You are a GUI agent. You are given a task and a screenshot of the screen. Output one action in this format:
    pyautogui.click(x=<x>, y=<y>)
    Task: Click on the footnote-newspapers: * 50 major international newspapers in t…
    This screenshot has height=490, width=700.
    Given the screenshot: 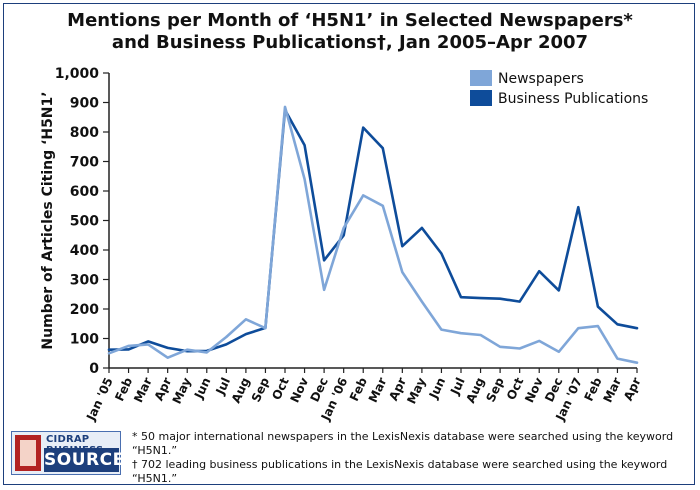 What is the action you would take?
    pyautogui.click(x=403, y=443)
    